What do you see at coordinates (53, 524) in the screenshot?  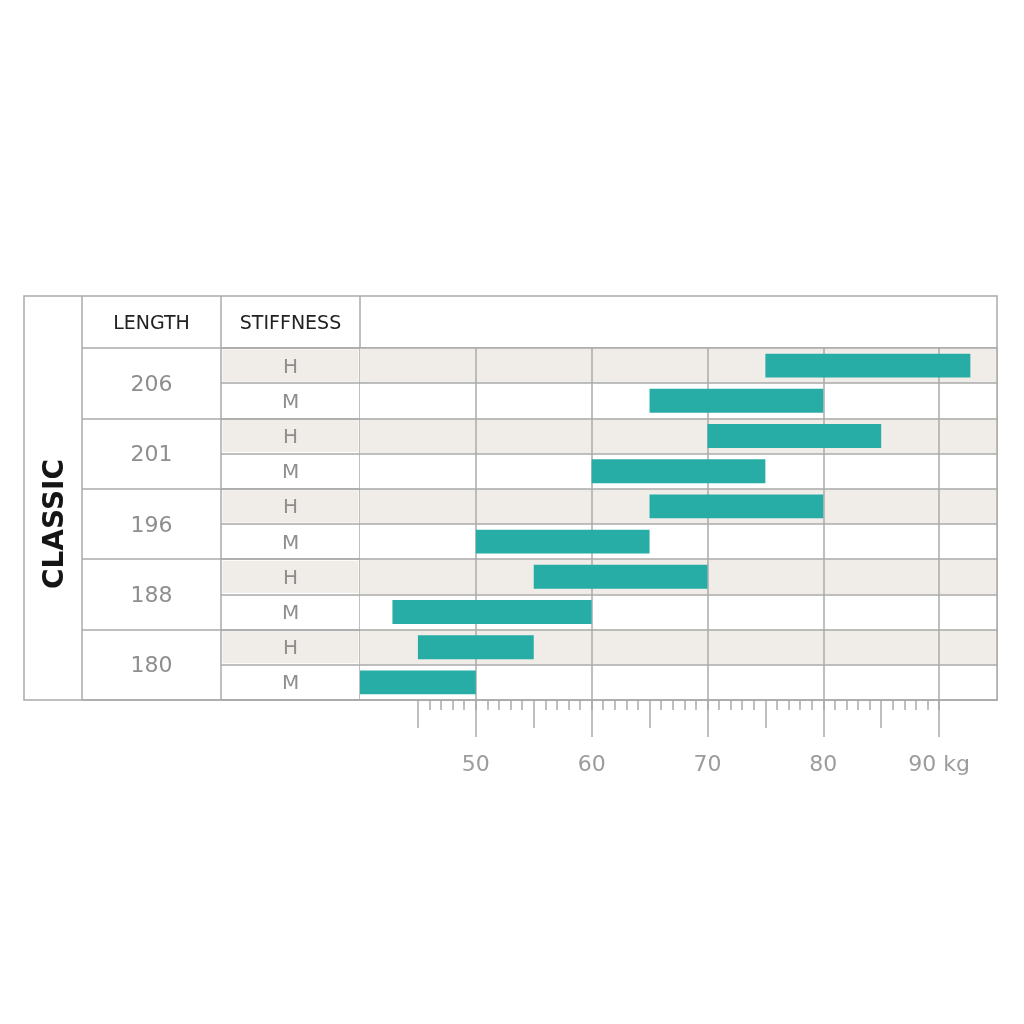 I see `text: CLASSIC` at bounding box center [53, 524].